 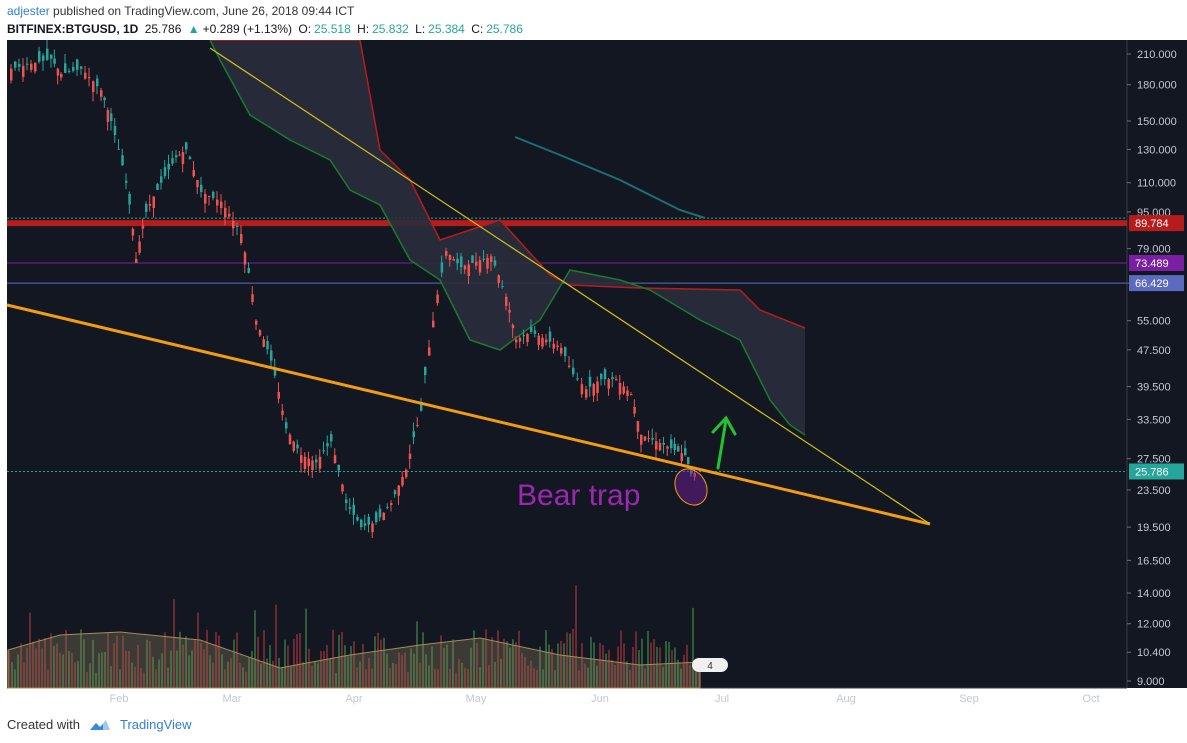 I want to click on price-tick-label: 39.500, so click(x=1154, y=388).